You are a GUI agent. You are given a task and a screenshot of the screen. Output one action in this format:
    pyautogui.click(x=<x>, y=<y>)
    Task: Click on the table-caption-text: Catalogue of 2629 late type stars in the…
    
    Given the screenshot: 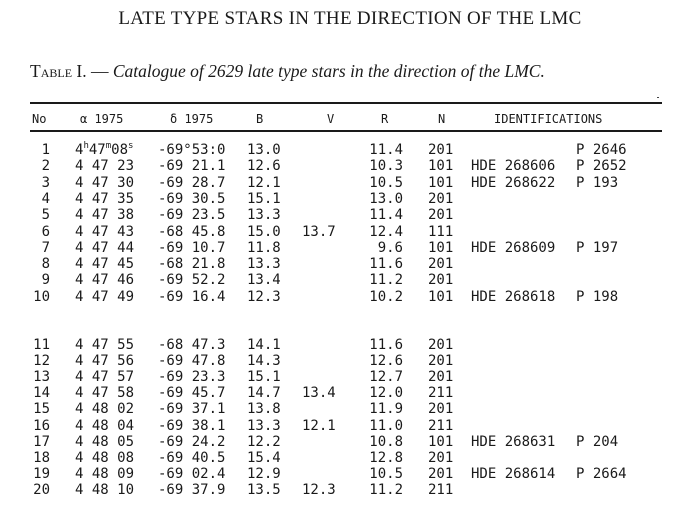 What is the action you would take?
    pyautogui.click(x=328, y=71)
    